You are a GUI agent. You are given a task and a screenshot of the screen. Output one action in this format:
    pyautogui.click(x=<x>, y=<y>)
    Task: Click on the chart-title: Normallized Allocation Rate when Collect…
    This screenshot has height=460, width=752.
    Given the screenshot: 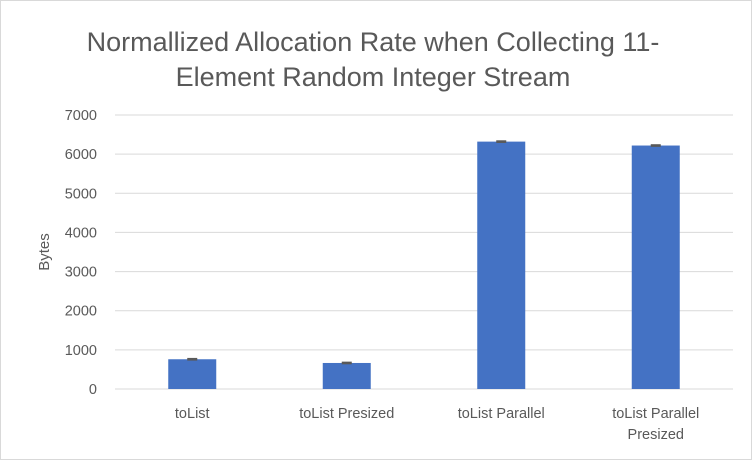 What is the action you would take?
    pyautogui.click(x=373, y=59)
    